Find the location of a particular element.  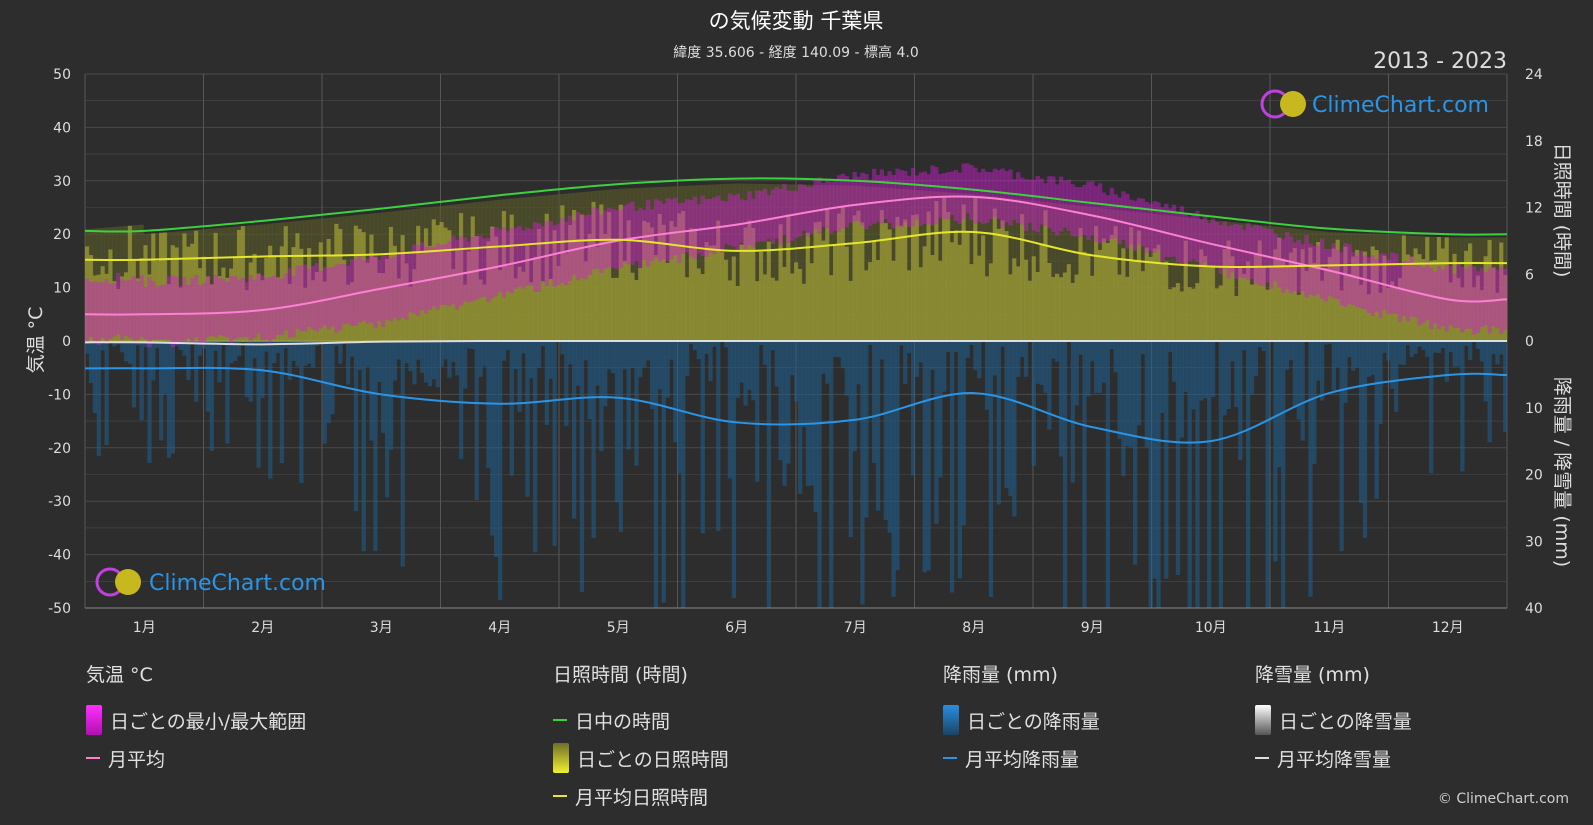

legend-snow: 降雪量 (mm) 日ごとの降雪量 月平均降雪量 is located at coordinates (1333, 718).